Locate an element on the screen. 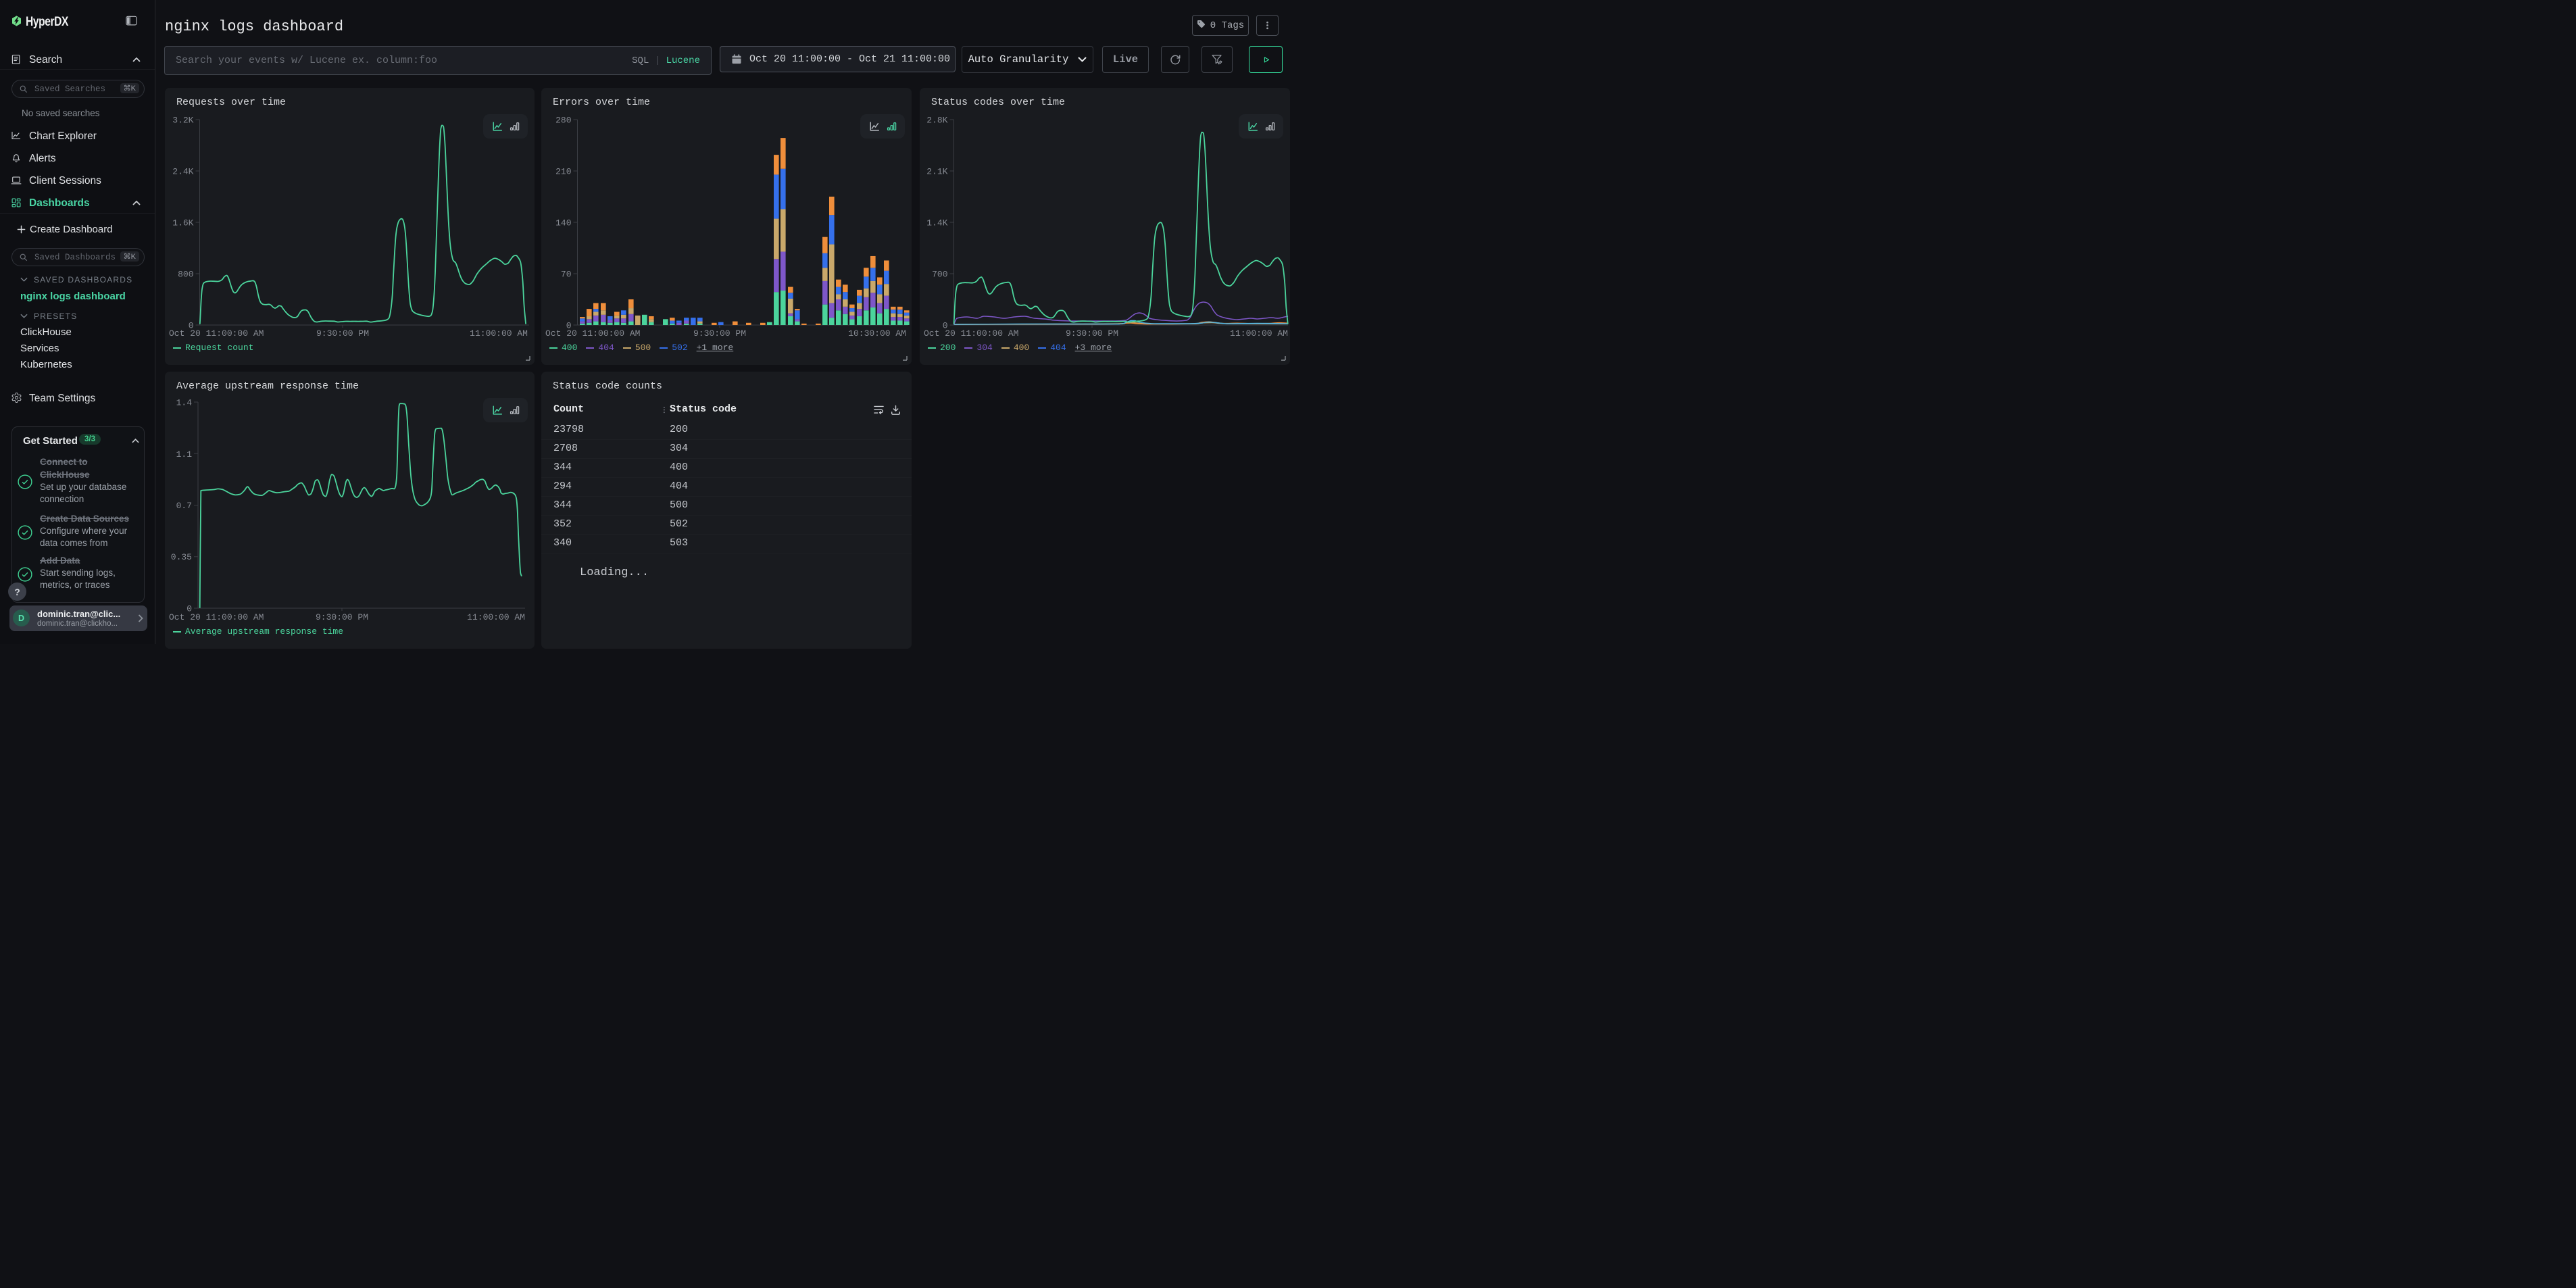 Image resolution: width=2576 pixels, height=1288 pixels. svg-text: 2.1K is located at coordinates (936, 172).